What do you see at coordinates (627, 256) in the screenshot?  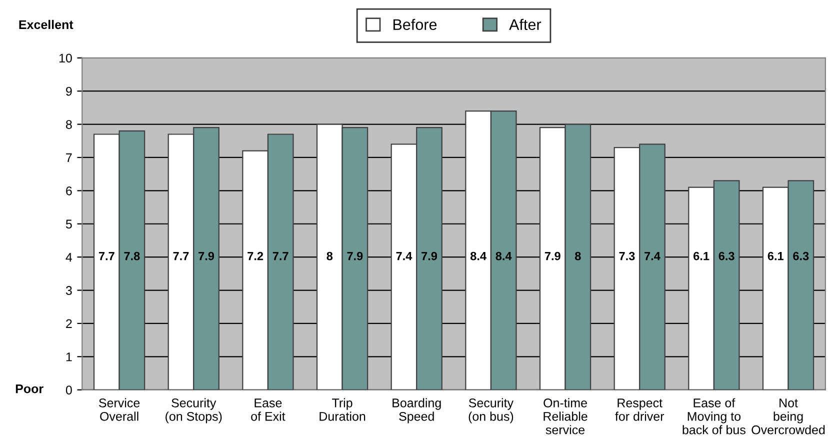 I see `data-label: 7.3` at bounding box center [627, 256].